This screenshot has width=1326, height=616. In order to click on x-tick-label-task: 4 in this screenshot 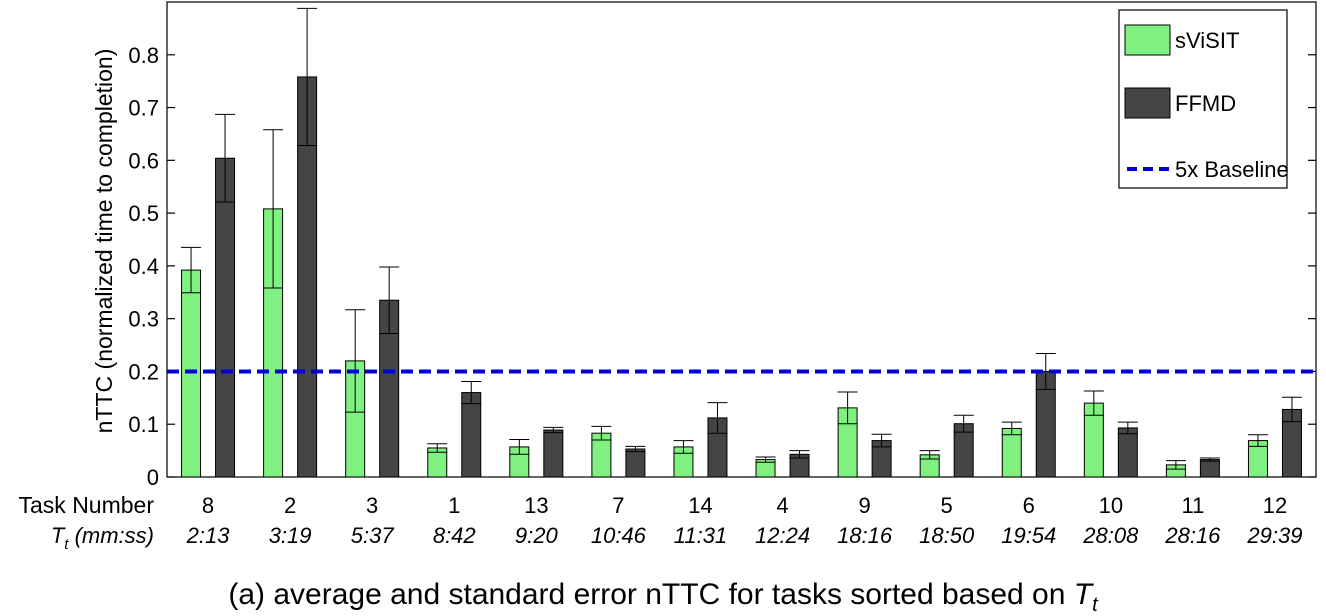, I will do `click(782, 505)`.